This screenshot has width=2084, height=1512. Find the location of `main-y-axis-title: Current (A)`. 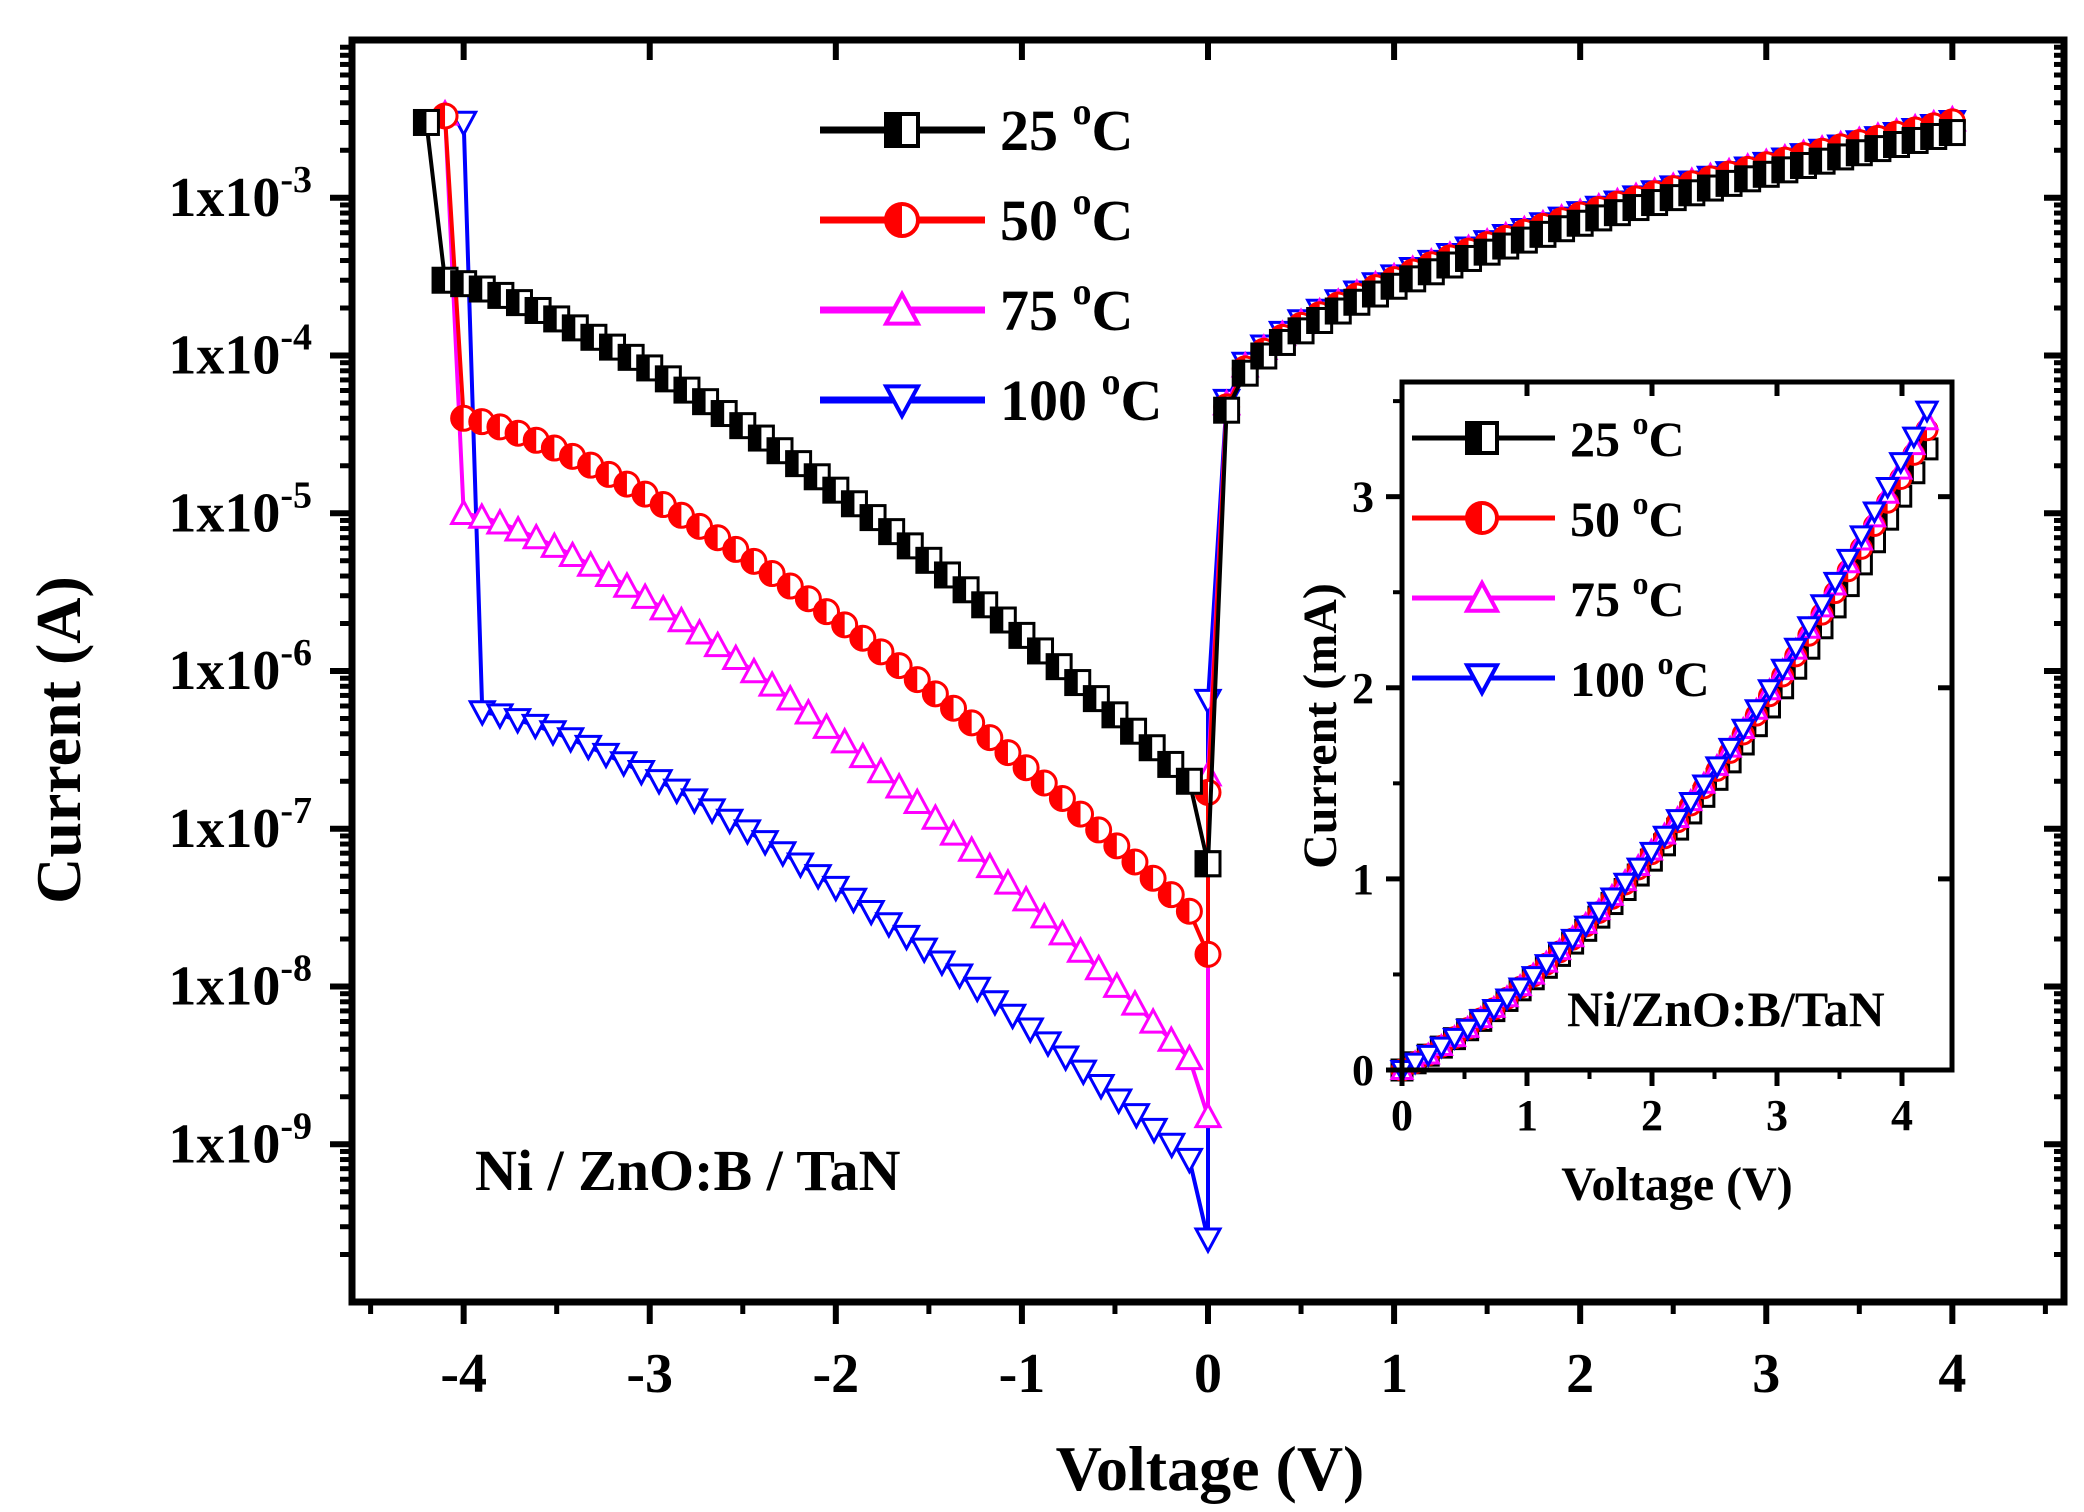

main-y-axis-title: Current (A) is located at coordinates (58, 740).